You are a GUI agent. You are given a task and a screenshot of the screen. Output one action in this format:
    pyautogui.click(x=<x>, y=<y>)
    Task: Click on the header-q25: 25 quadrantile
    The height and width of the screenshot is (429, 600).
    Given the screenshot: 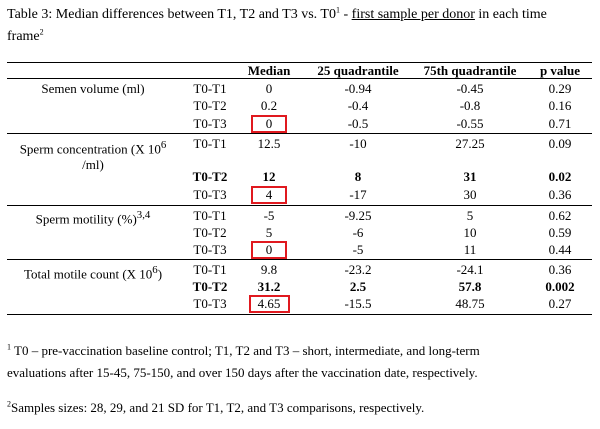 What is the action you would take?
    pyautogui.click(x=358, y=70)
    